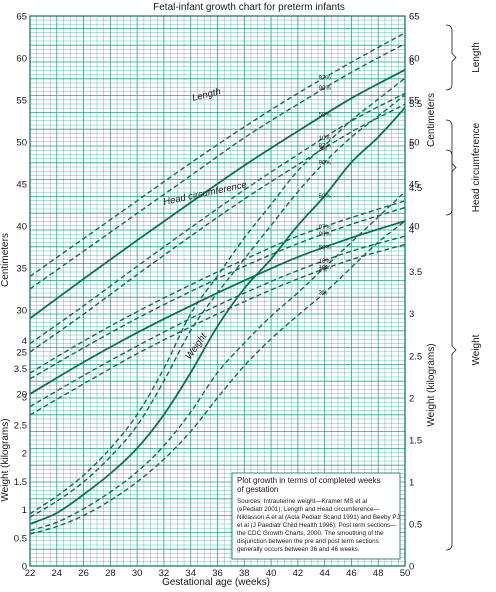 The image size is (496, 592). What do you see at coordinates (24, 510) in the screenshot?
I see `y-left-kg-tick: 1` at bounding box center [24, 510].